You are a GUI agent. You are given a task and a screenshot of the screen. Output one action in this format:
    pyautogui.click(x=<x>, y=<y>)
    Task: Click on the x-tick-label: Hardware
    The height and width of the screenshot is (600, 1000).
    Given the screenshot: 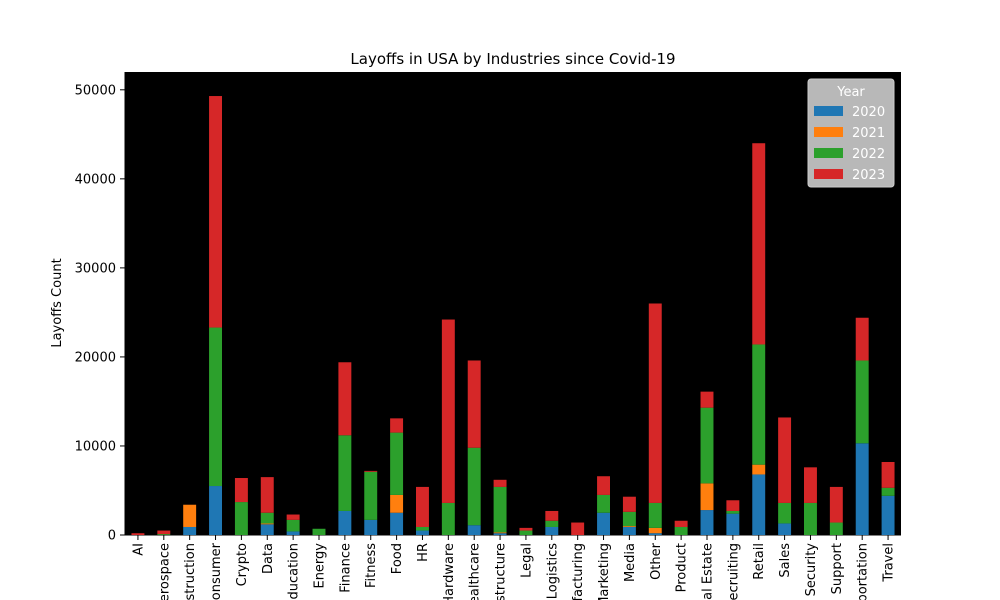 What is the action you would take?
    pyautogui.click(x=449, y=571)
    